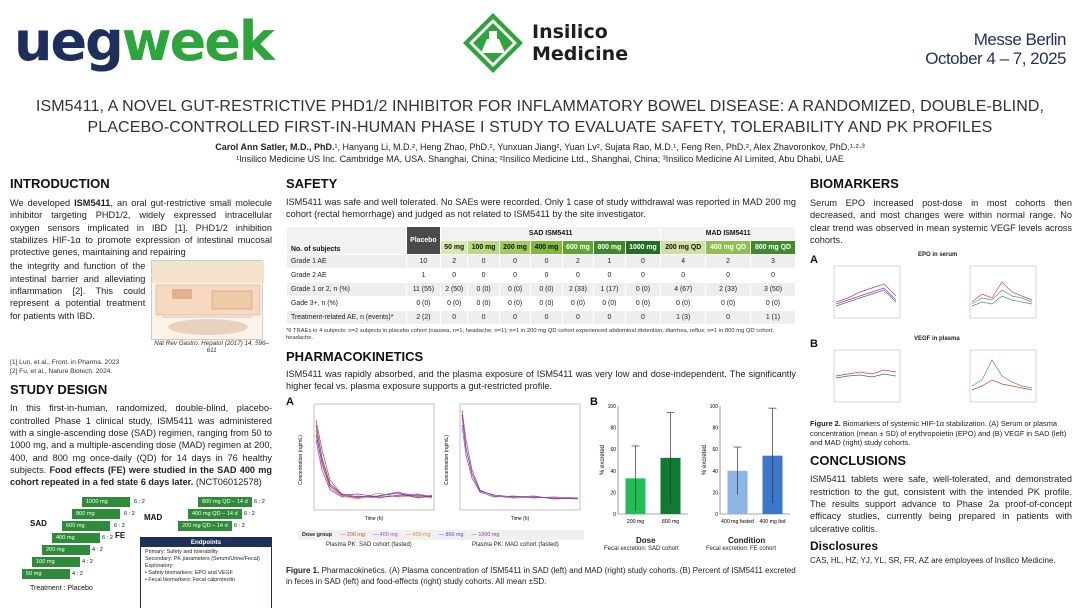  Describe the element at coordinates (854, 183) in the screenshot. I see `biomarkers-heading: BIOMARKERS` at that location.